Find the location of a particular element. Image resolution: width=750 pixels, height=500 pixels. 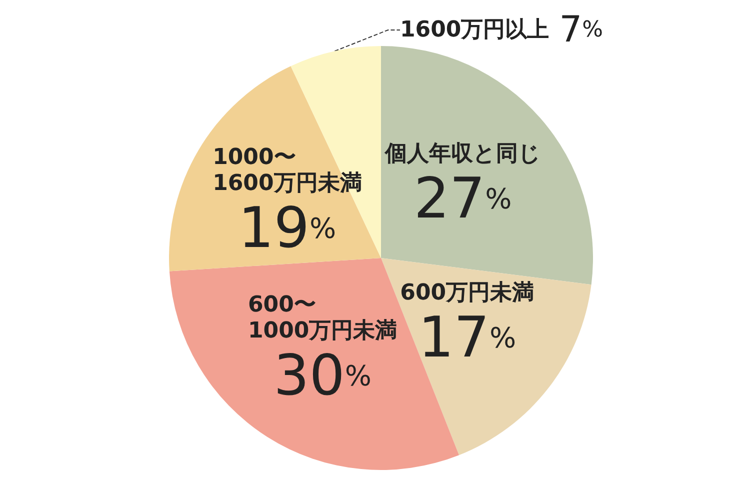

slice-label: 1600万円以上 is located at coordinates (475, 30).